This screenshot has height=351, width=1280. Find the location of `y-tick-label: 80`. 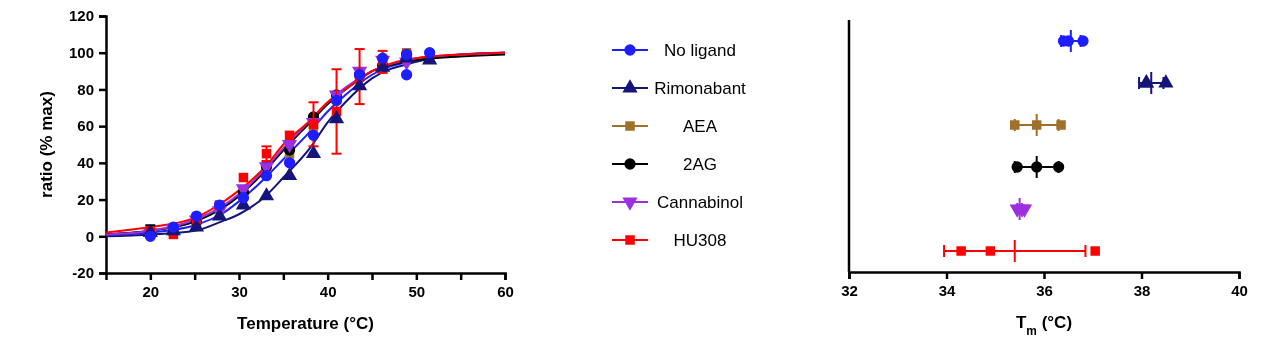

y-tick-label: 80 is located at coordinates (85, 89).